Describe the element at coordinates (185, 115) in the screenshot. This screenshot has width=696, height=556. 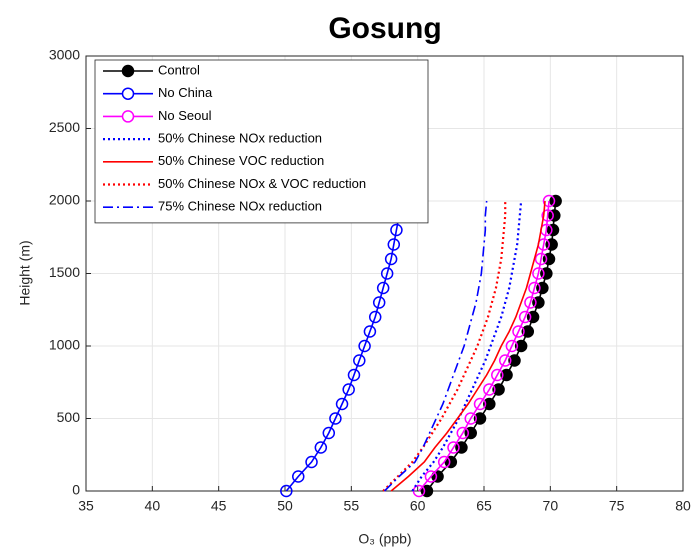
I see `legend-label: No Seoul` at that location.